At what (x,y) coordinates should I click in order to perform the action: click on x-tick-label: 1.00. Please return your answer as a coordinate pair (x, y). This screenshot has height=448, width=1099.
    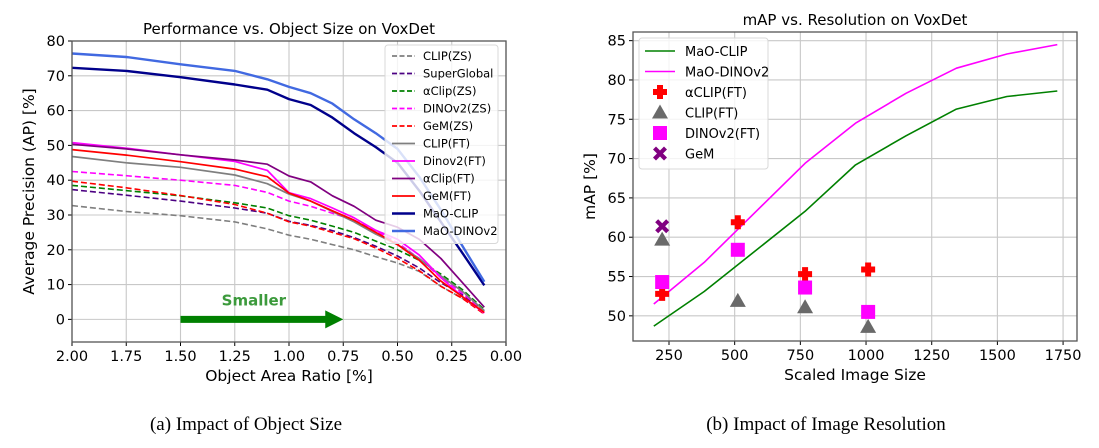
    Looking at the image, I should click on (289, 357).